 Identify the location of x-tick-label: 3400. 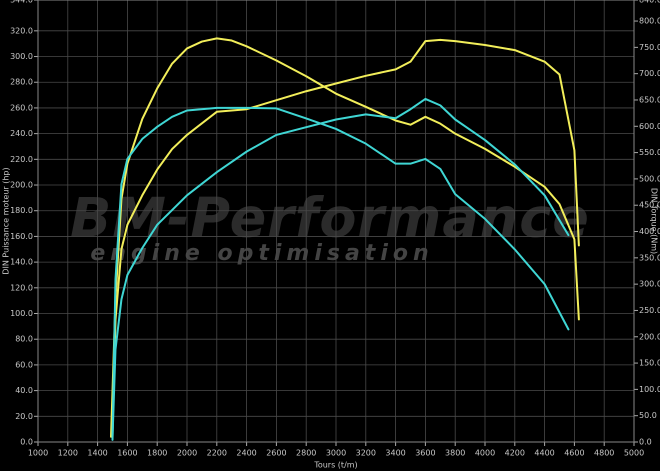
(395, 453).